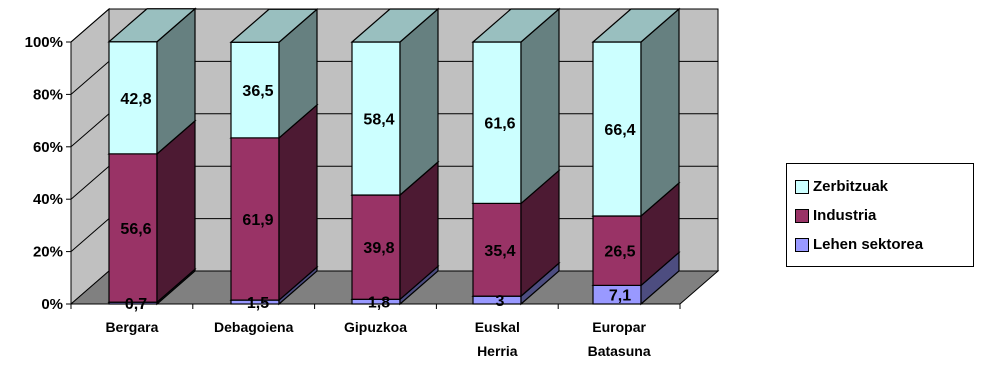  What do you see at coordinates (136, 304) in the screenshot?
I see `data-label: 0,7` at bounding box center [136, 304].